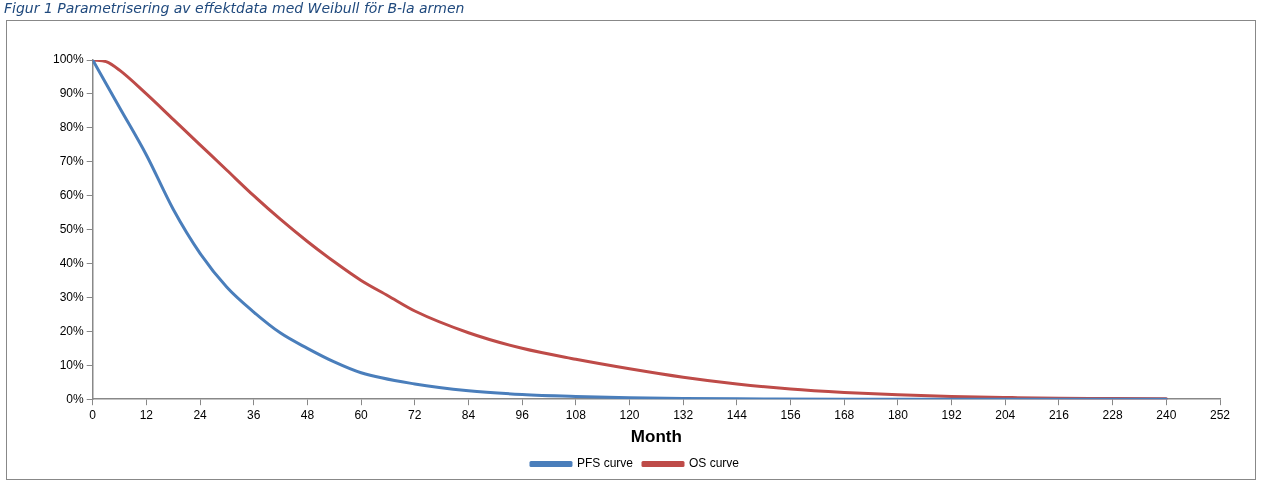  I want to click on x-tick-label: 48, so click(307, 414).